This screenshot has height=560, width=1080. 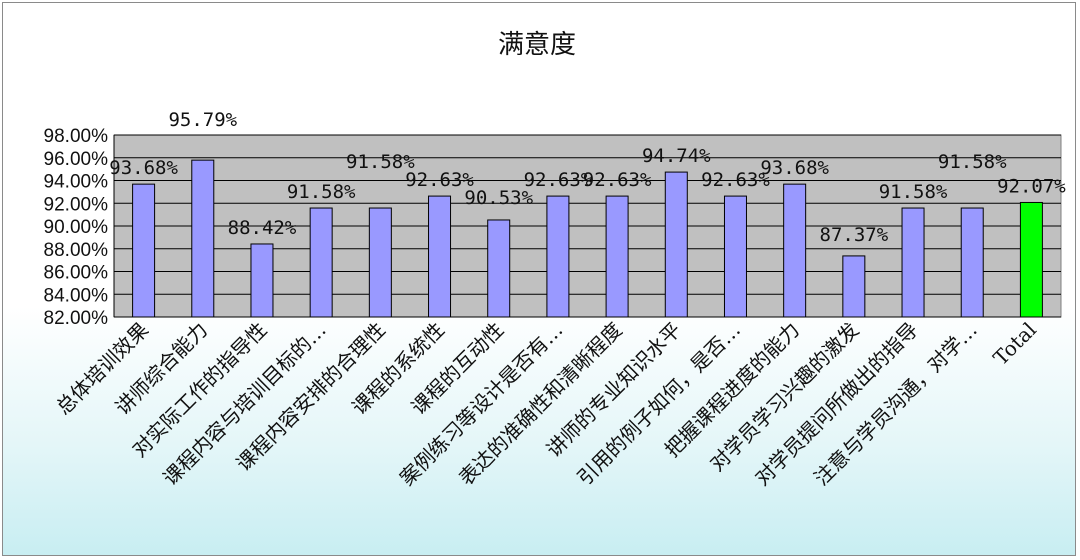 I want to click on y-tick-label: 94.00%, so click(x=76, y=182).